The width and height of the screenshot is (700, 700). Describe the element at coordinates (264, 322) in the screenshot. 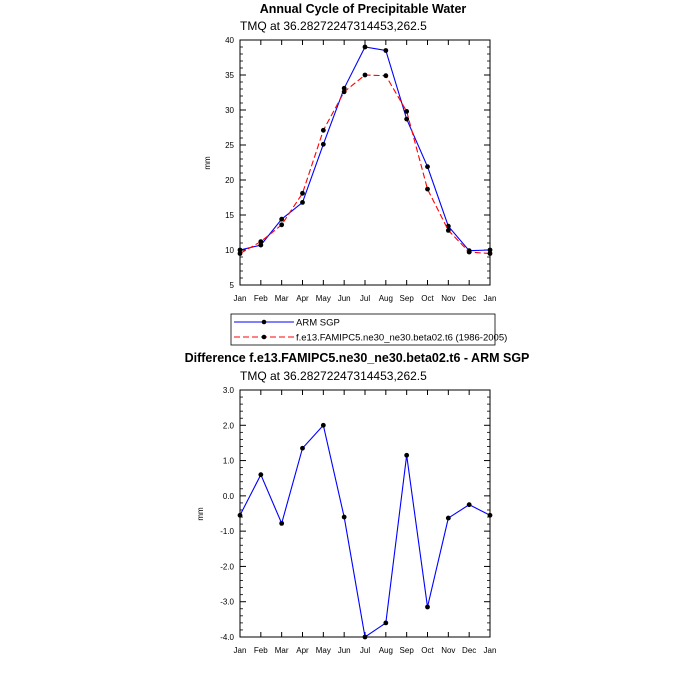

I see `legend-marker-arm-sgp` at that location.